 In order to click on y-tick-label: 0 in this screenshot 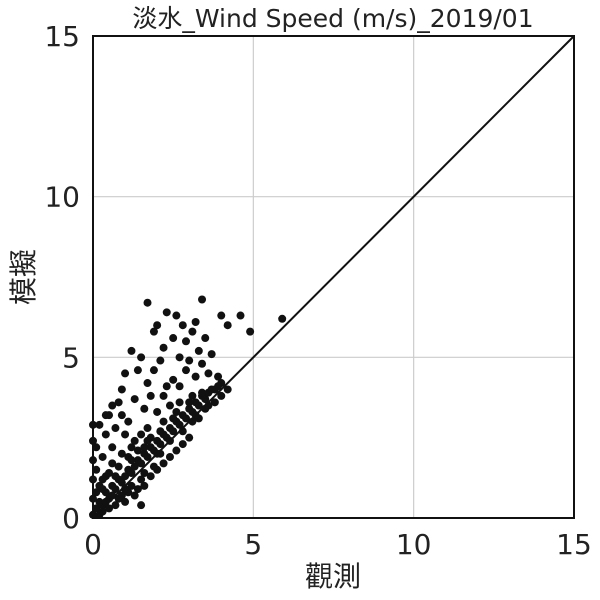, I will do `click(71, 518)`.